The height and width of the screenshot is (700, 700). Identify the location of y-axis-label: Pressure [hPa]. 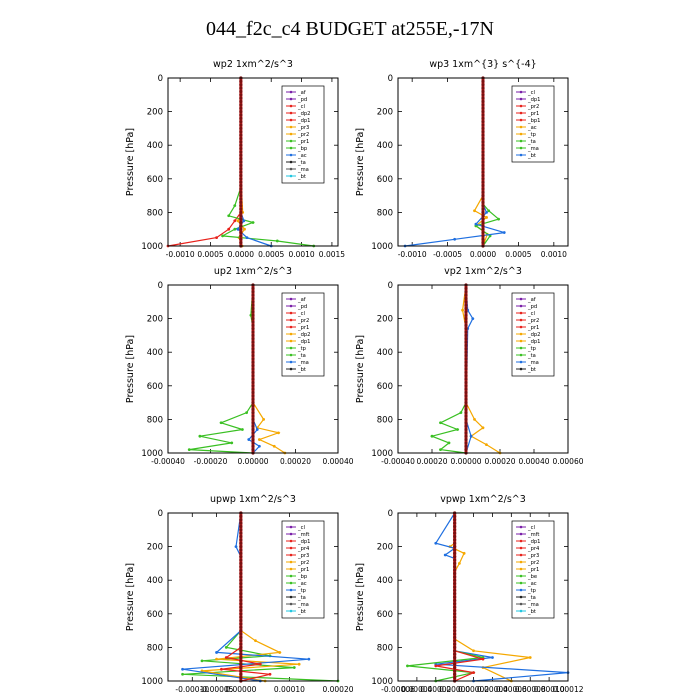
(130, 162).